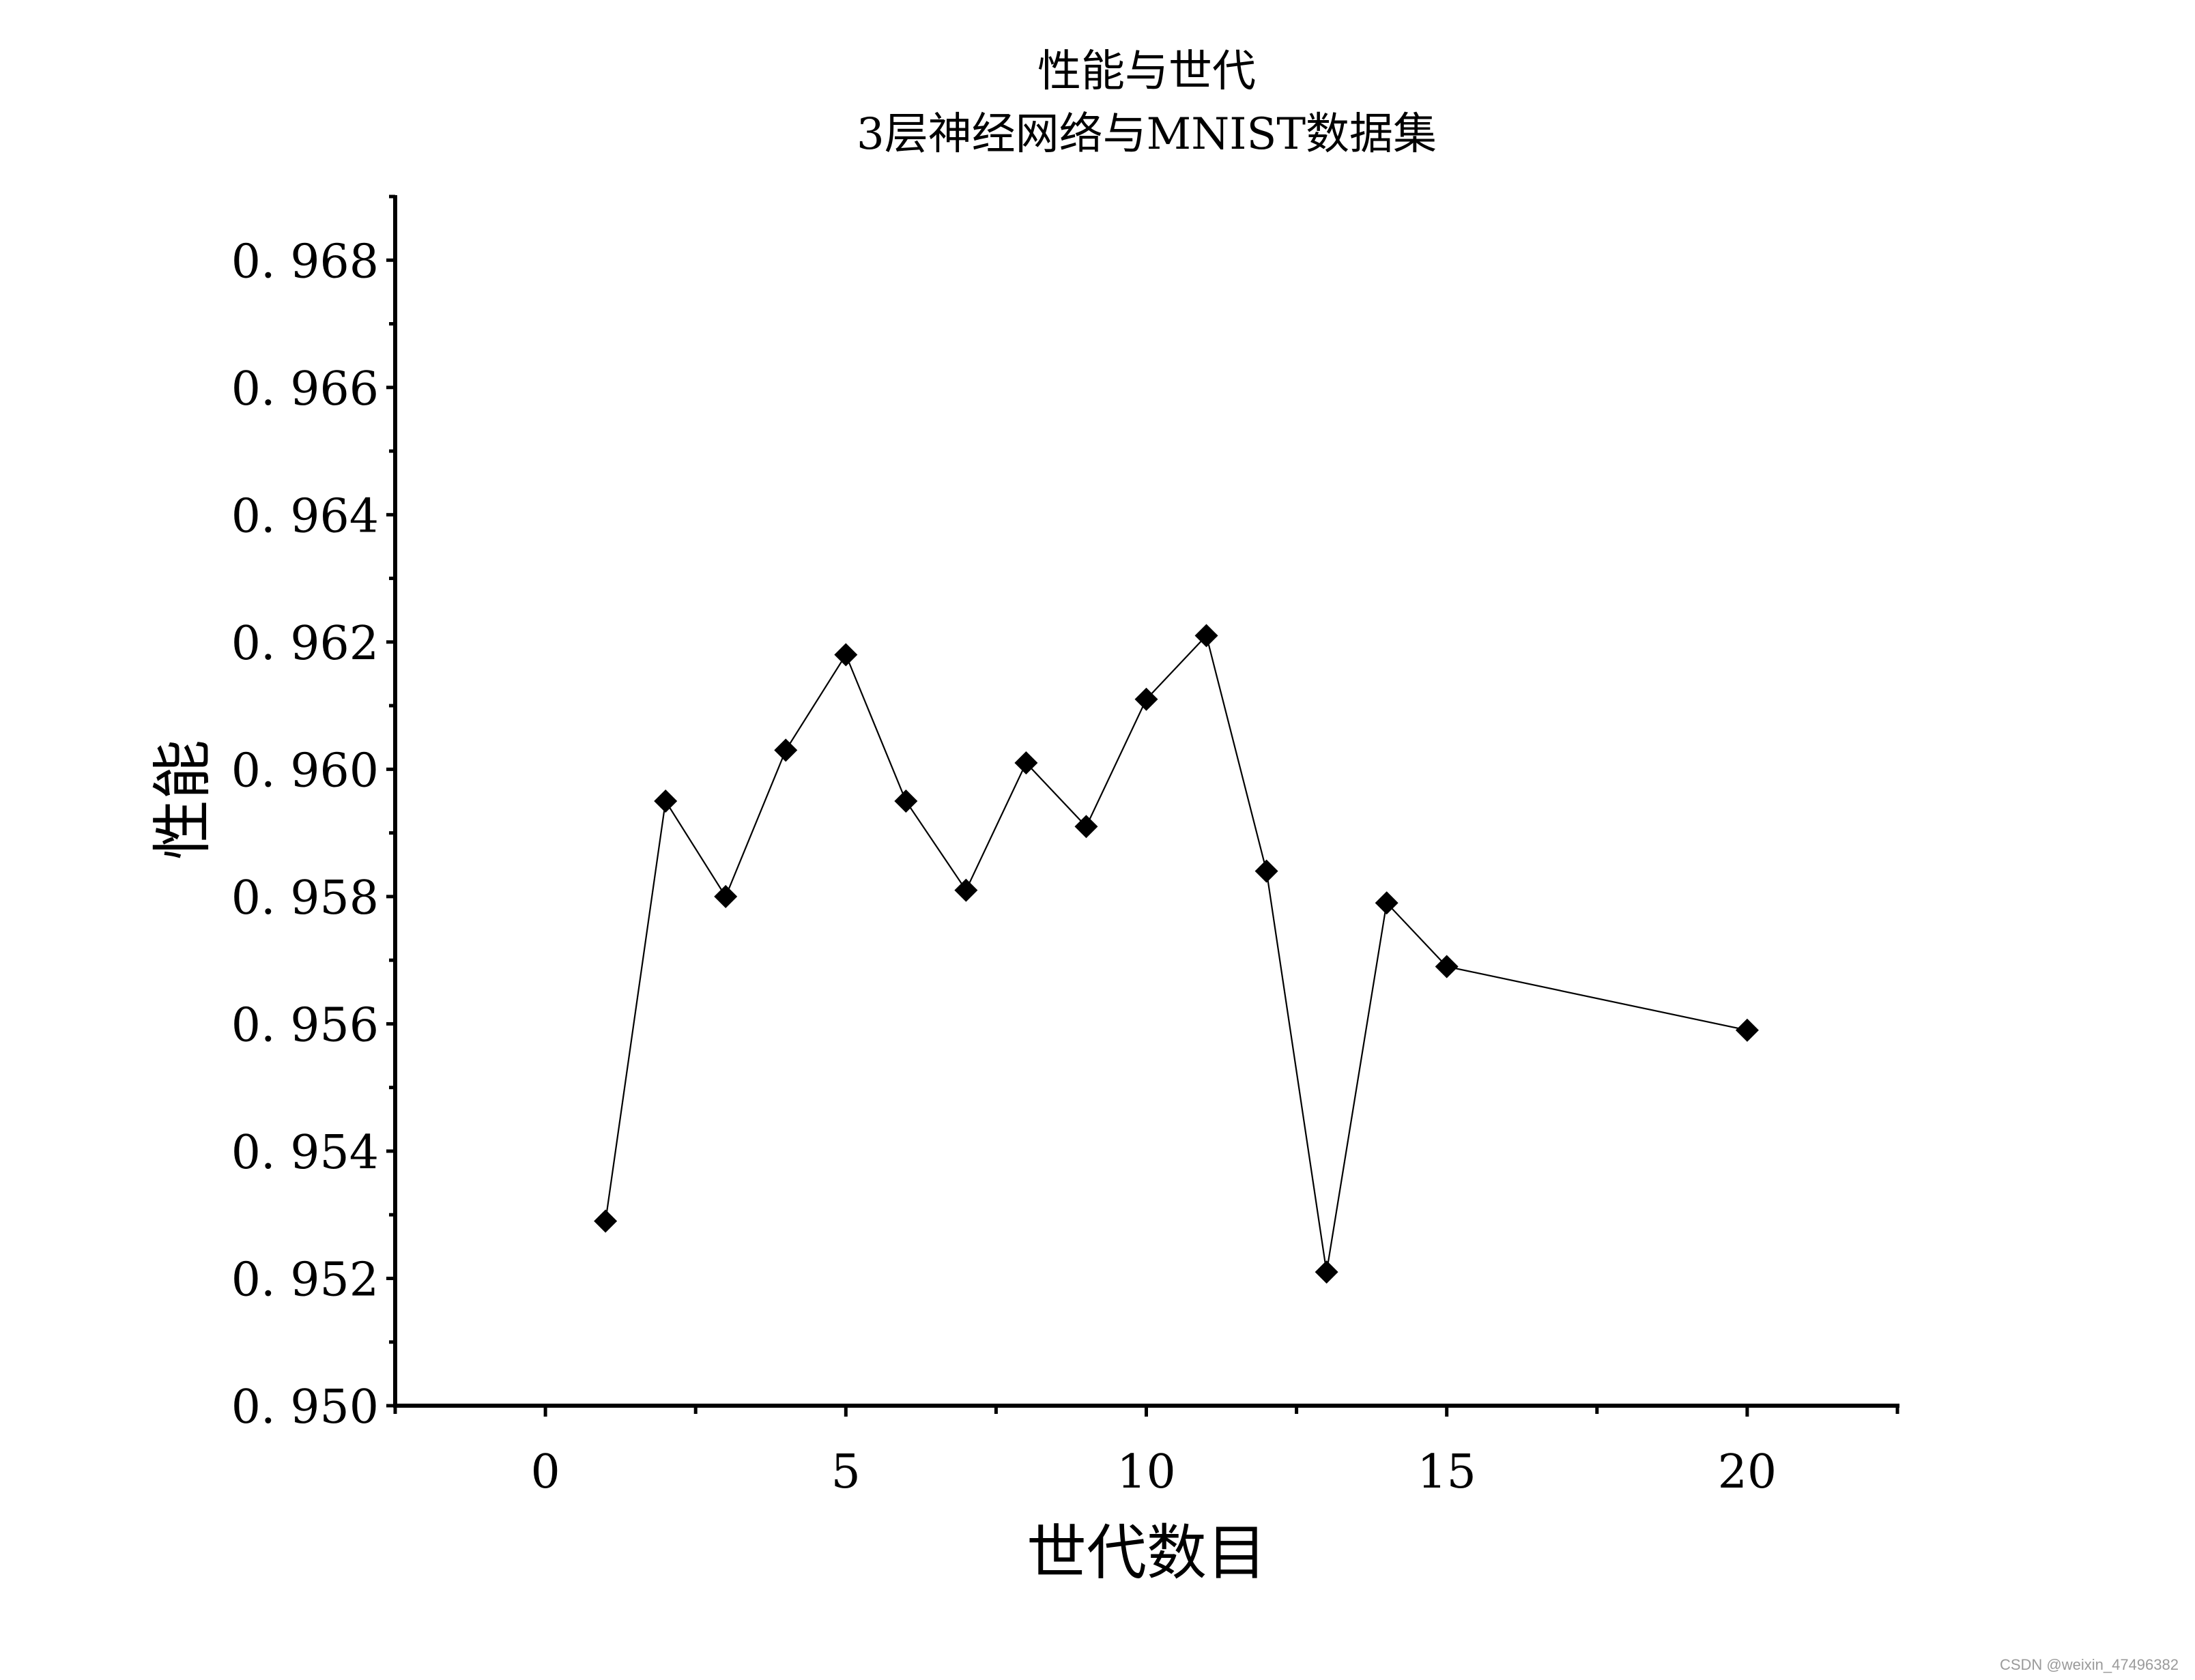  I want to click on y-tick-label: 0. 964, so click(305, 516).